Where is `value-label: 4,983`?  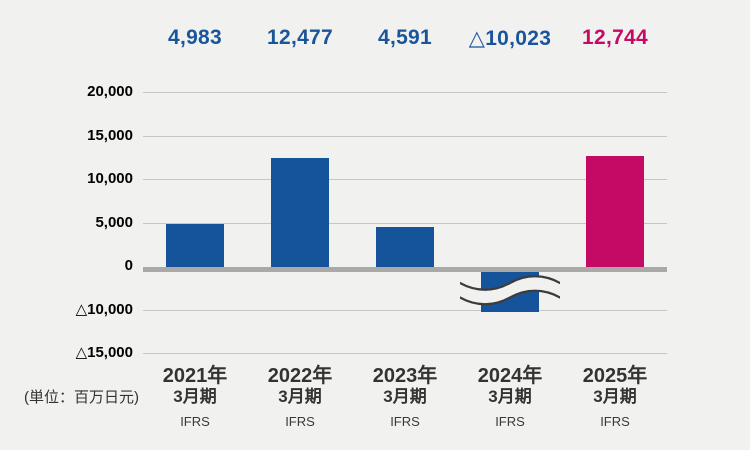
value-label: 4,983 is located at coordinates (195, 37).